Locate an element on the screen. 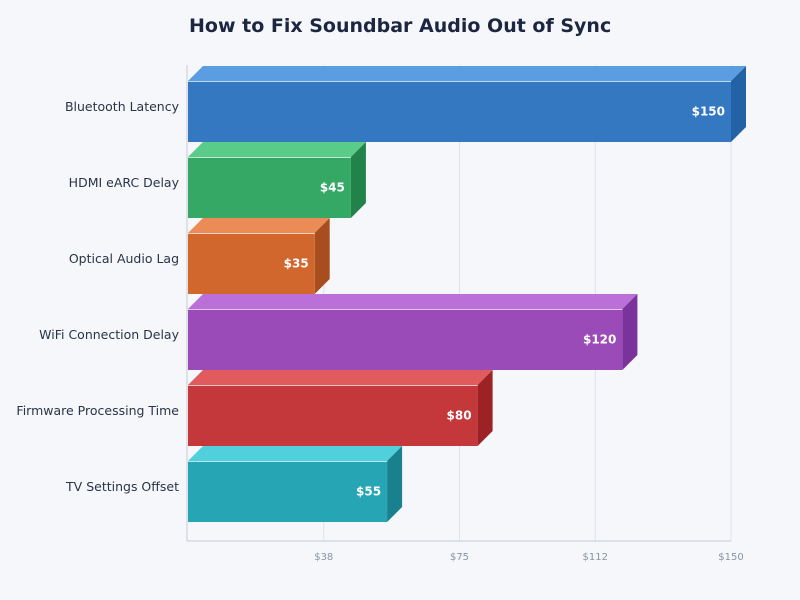 This screenshot has height=600, width=800. category-label: Firmware Processing Time is located at coordinates (97, 410).